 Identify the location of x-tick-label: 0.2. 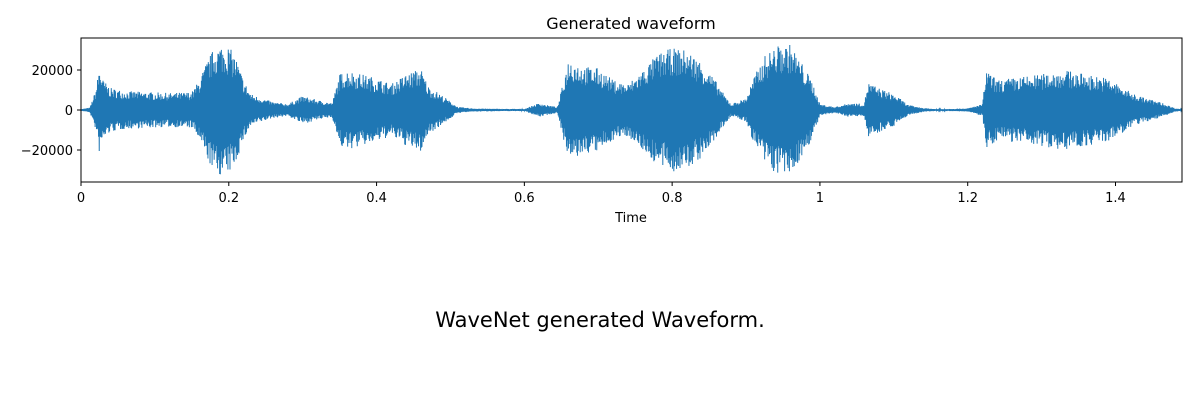
(228, 198).